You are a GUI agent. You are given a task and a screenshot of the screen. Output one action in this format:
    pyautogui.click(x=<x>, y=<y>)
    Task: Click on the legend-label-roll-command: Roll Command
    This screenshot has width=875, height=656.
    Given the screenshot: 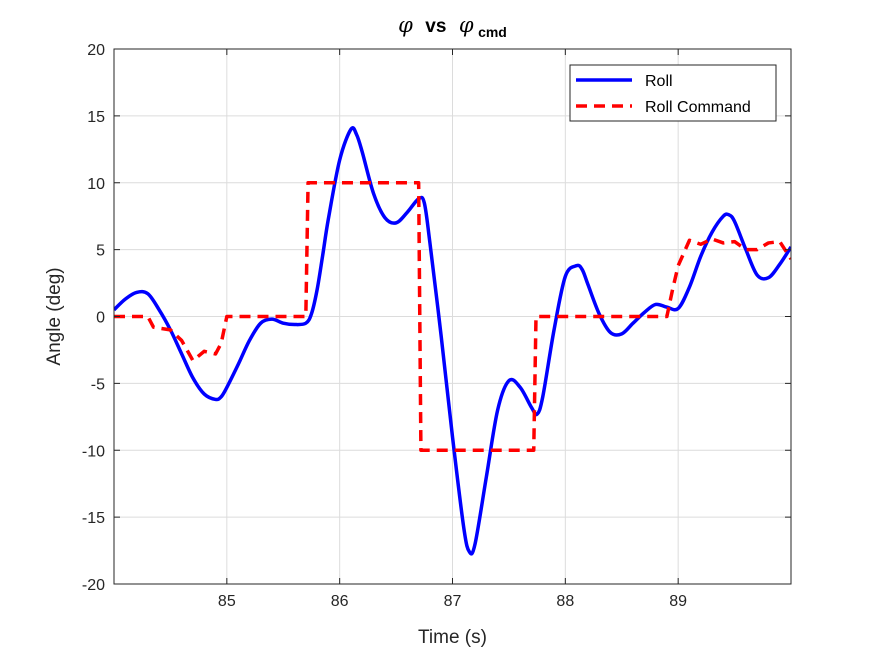 What is the action you would take?
    pyautogui.click(x=698, y=107)
    